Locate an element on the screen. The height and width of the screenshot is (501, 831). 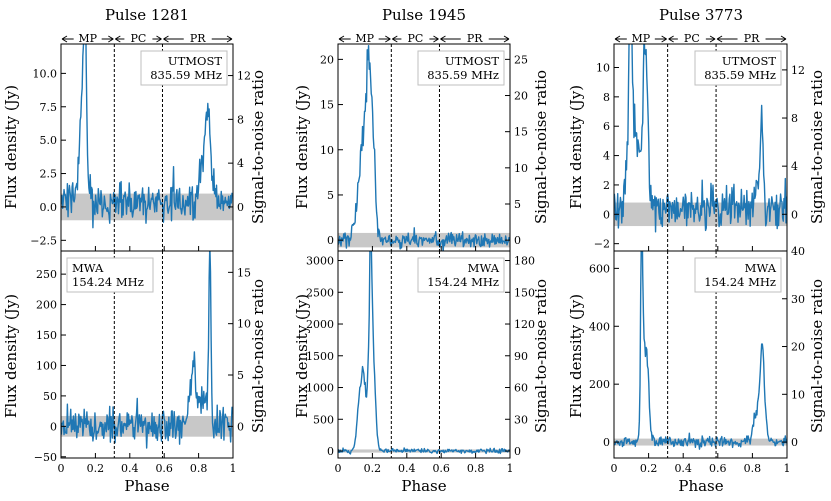
y-tick-label: 50 is located at coordinates (50, 396).